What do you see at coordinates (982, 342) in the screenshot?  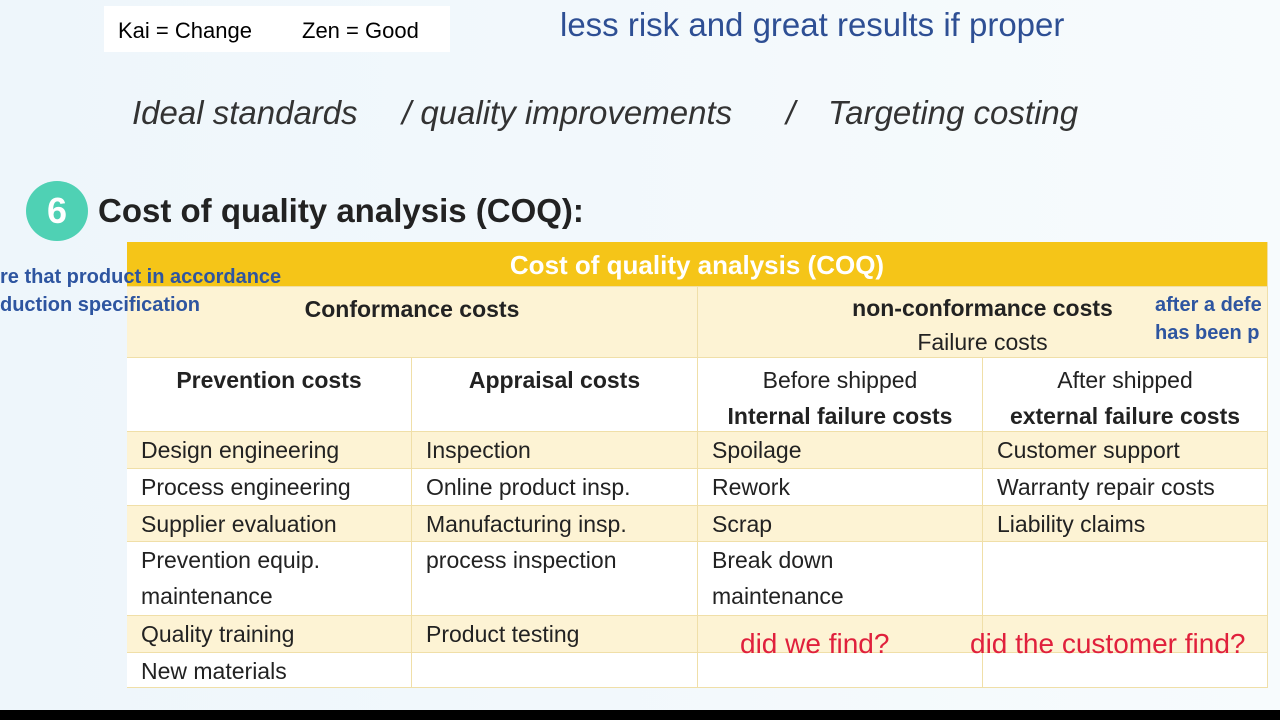 I see `group-label: Failure costs` at bounding box center [982, 342].